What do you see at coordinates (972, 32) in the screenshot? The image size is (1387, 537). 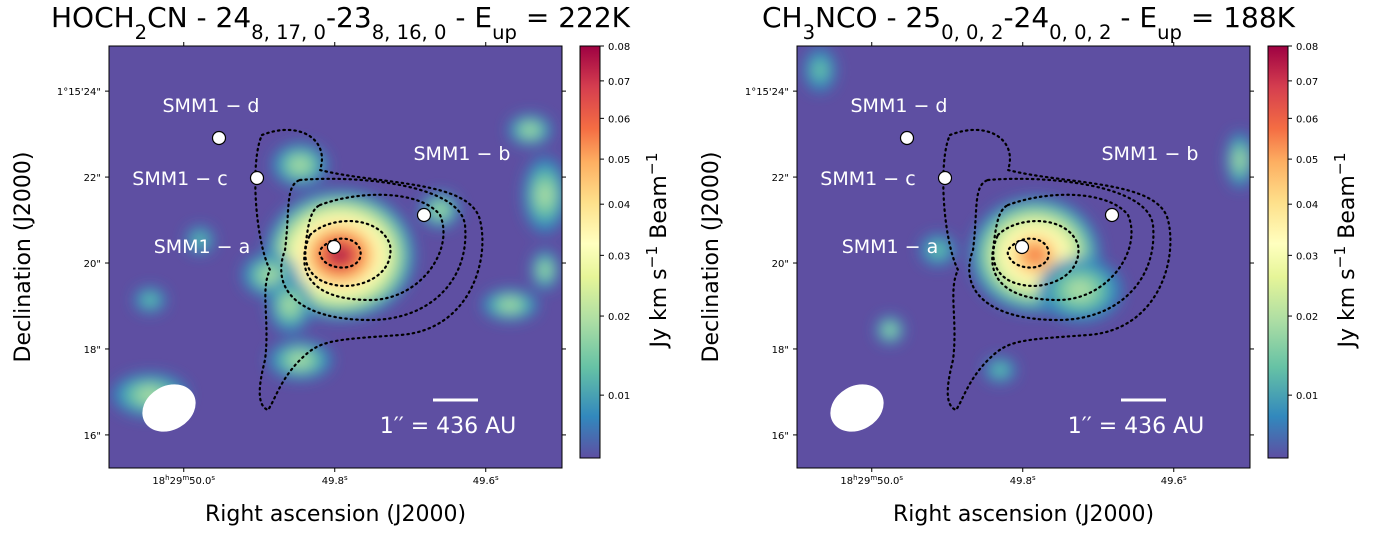 I see `chart-title-part: 0, 0, 2` at bounding box center [972, 32].